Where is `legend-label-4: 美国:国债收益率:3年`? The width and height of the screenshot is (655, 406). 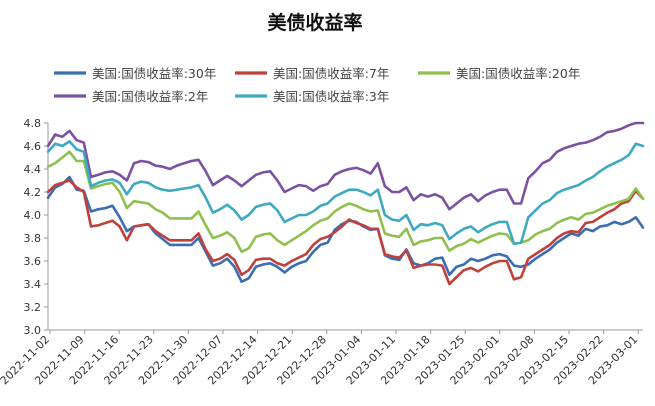
legend-label-4: 美国:国债收益率:3年 is located at coordinates (331, 96).